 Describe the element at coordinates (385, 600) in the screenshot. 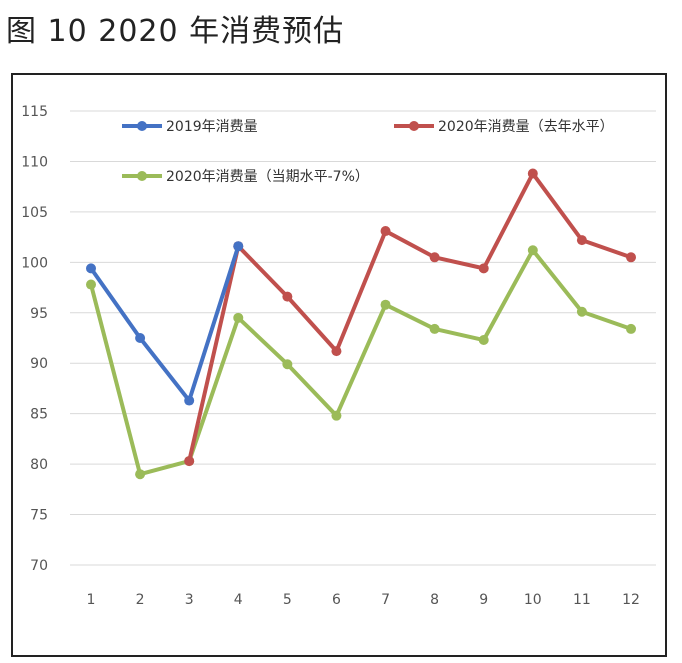

I see `x-tick-label: 7` at that location.